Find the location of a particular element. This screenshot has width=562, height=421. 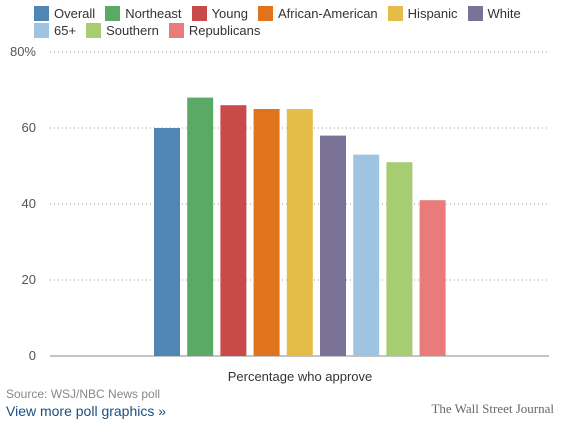

legend-item-african-american: African-American is located at coordinates (317, 13).